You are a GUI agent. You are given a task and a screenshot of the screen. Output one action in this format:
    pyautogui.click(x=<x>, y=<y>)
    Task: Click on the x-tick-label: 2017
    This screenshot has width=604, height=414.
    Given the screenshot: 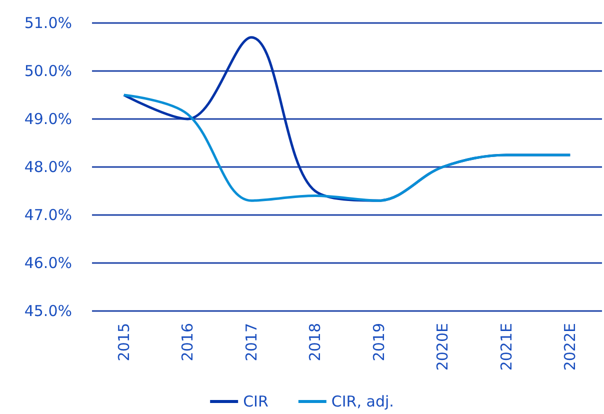 What is the action you would take?
    pyautogui.click(x=251, y=342)
    